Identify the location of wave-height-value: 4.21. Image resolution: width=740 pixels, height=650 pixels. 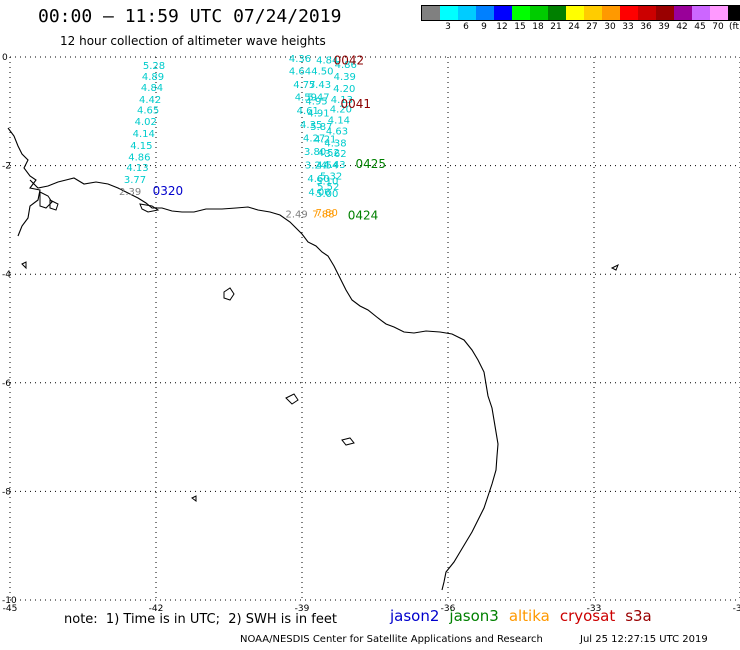
(325, 139).